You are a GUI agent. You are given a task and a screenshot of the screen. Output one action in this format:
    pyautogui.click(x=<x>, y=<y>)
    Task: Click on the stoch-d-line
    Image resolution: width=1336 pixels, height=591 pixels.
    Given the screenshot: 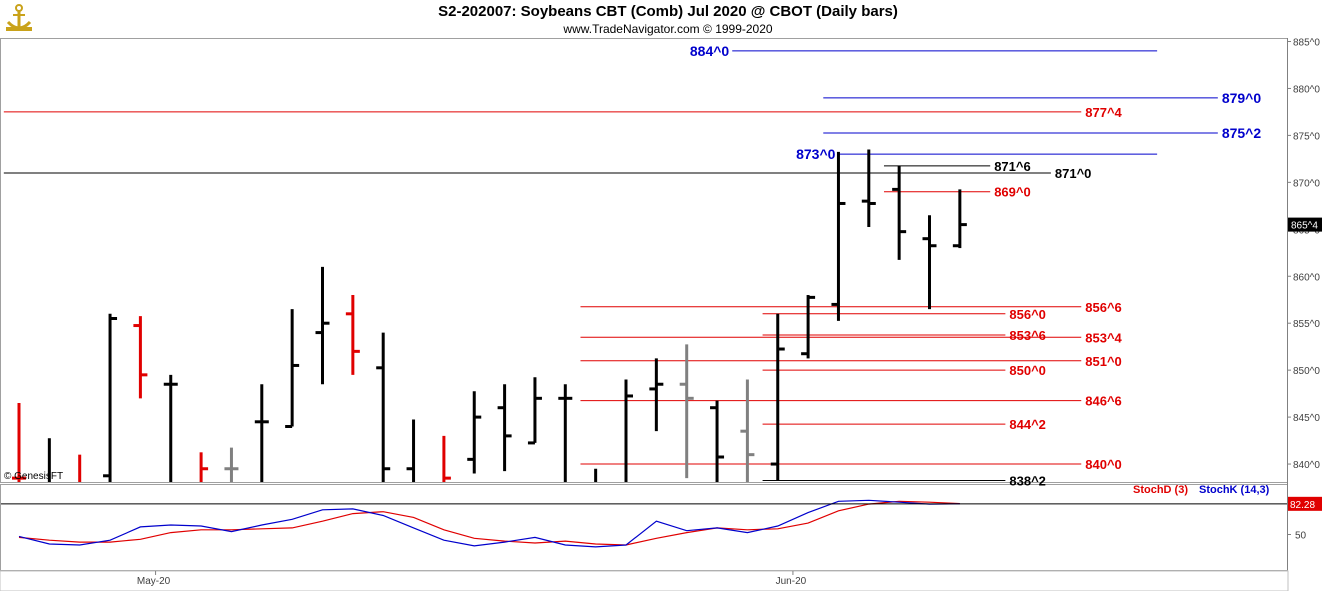 What is the action you would take?
    pyautogui.click(x=489, y=523)
    